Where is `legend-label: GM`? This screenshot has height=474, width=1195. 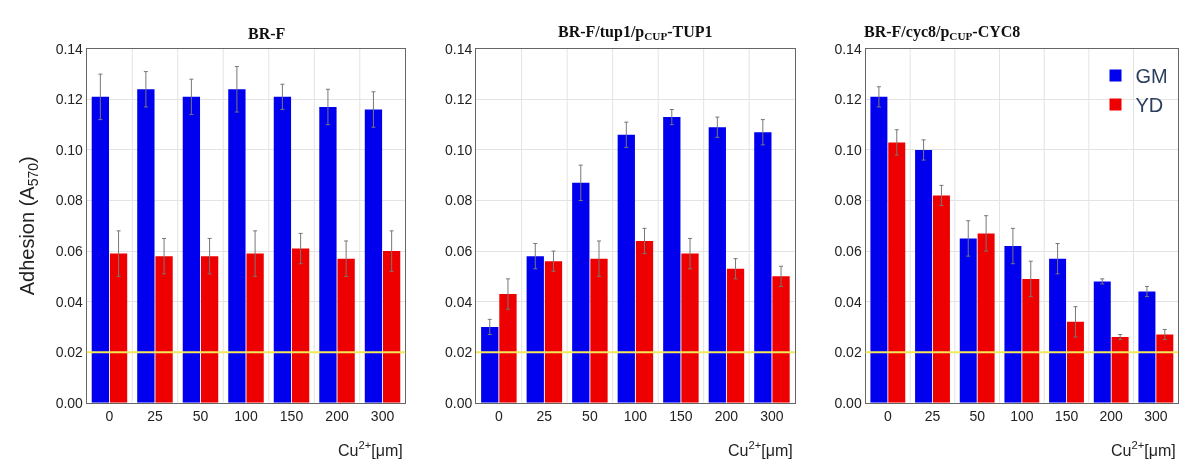 legend-label: GM is located at coordinates (1151, 76).